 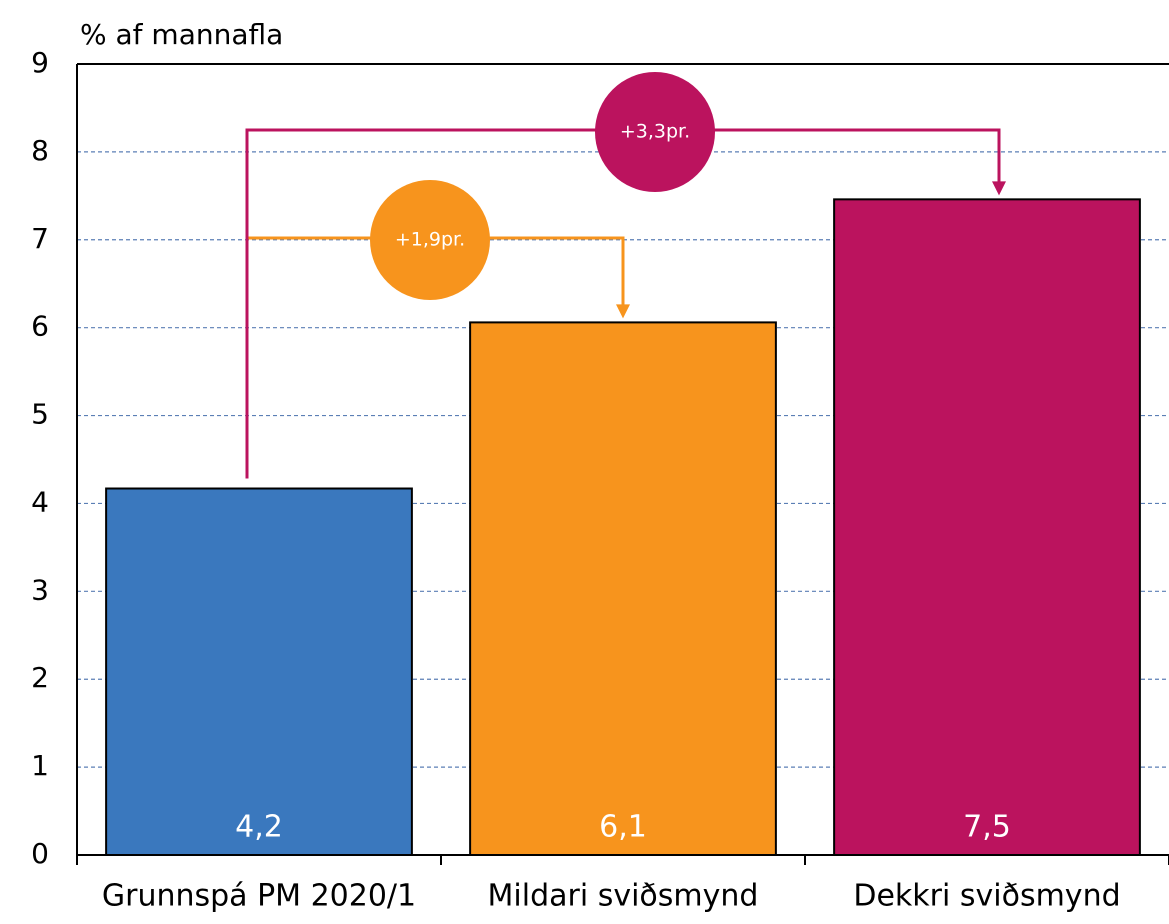 What do you see at coordinates (259, 896) in the screenshot?
I see `x-tick-label: Grunnspá PM 2020/1` at bounding box center [259, 896].